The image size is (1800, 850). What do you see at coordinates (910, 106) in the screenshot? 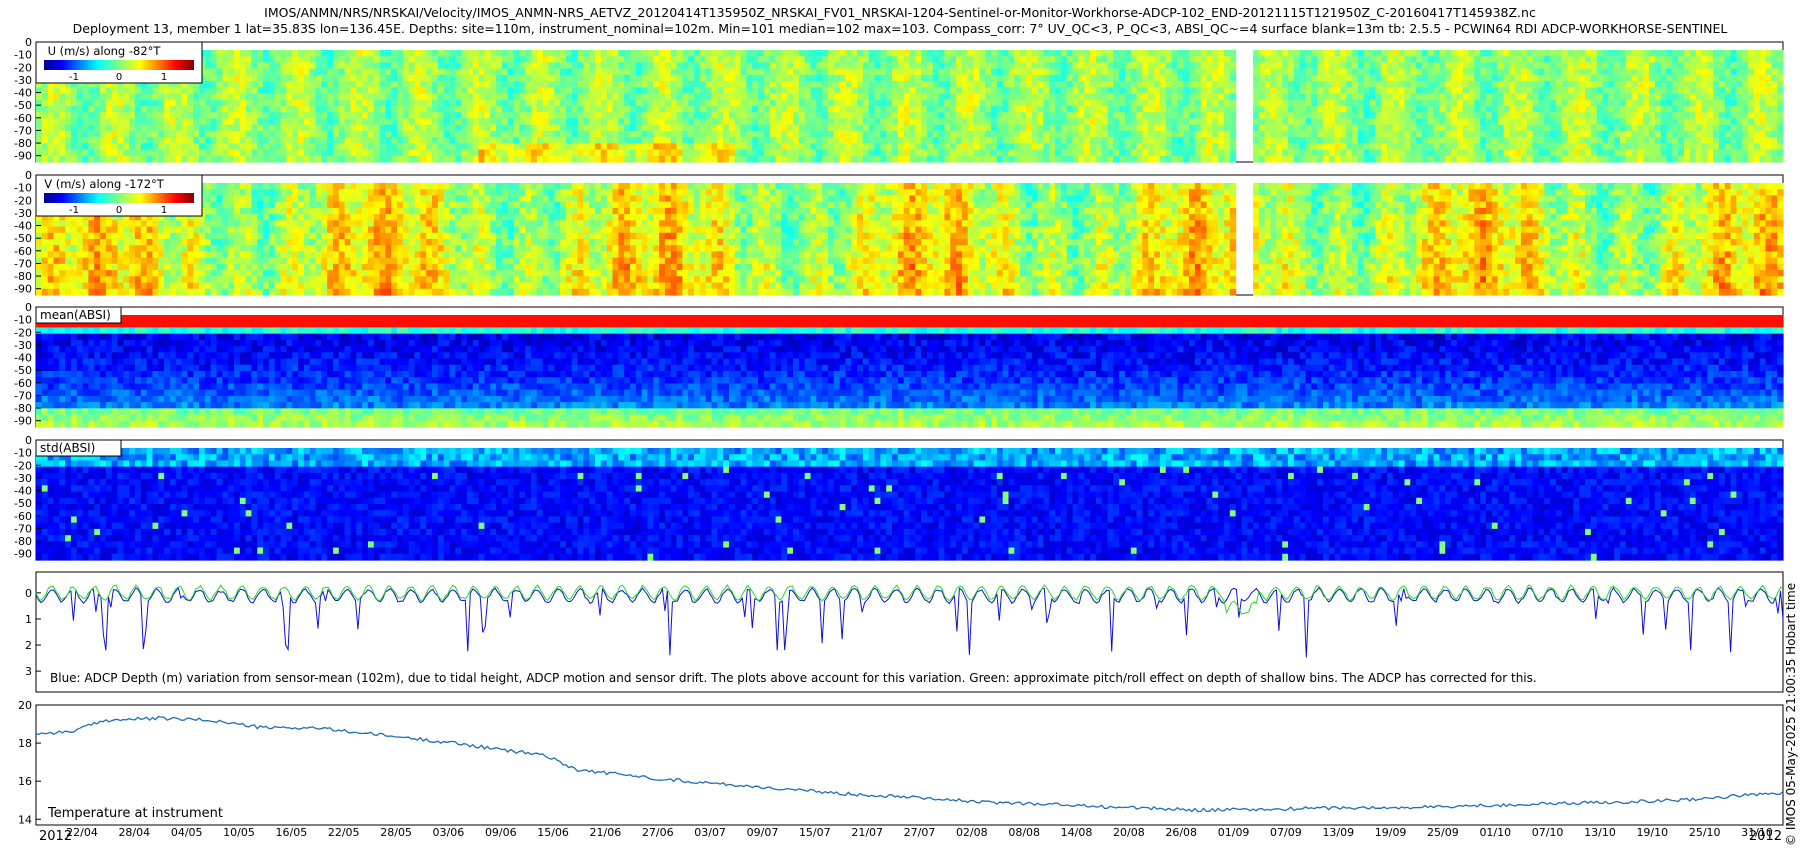
I see `u-heatmap` at bounding box center [910, 106].